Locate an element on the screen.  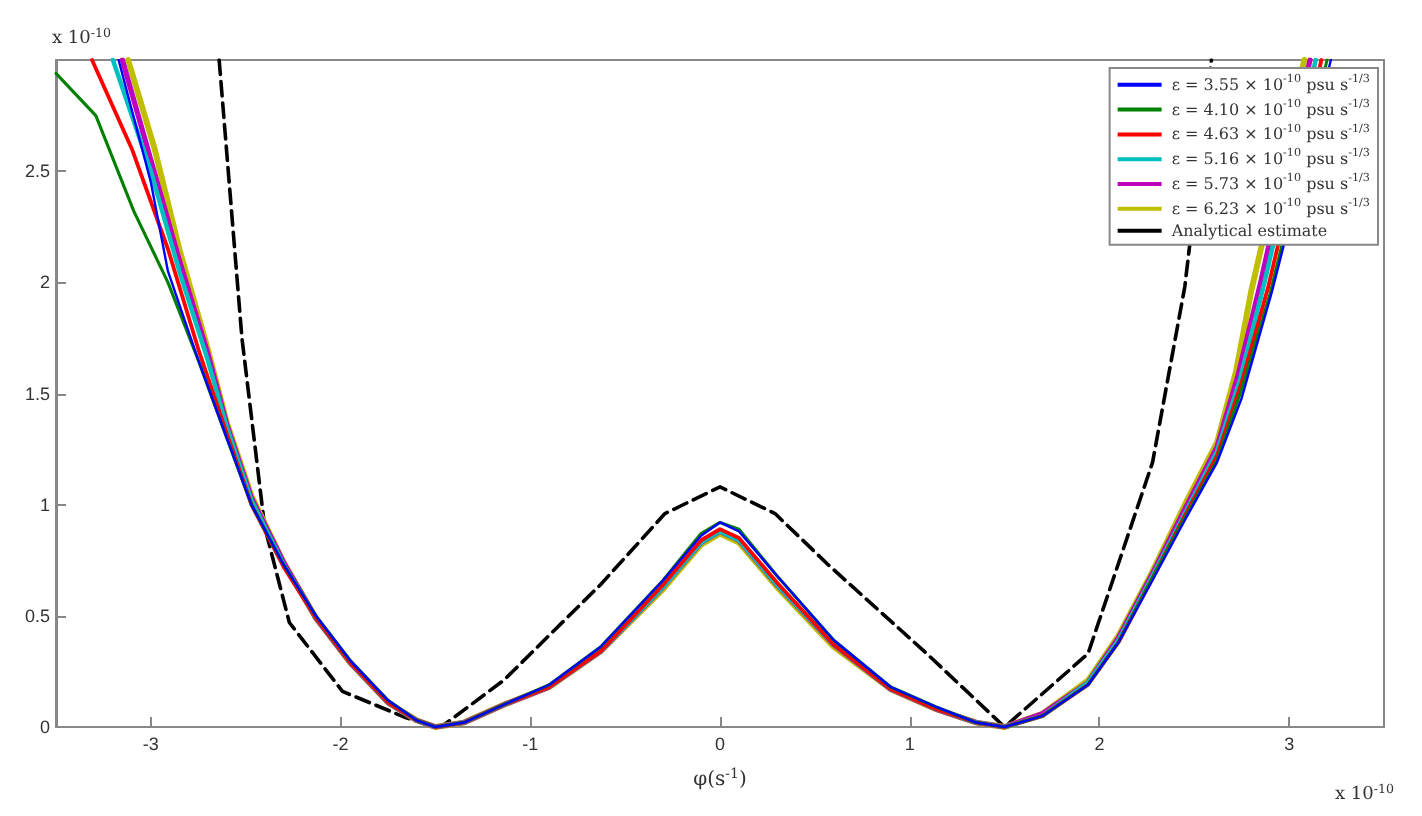
x-tick-label: 3 is located at coordinates (1289, 744).